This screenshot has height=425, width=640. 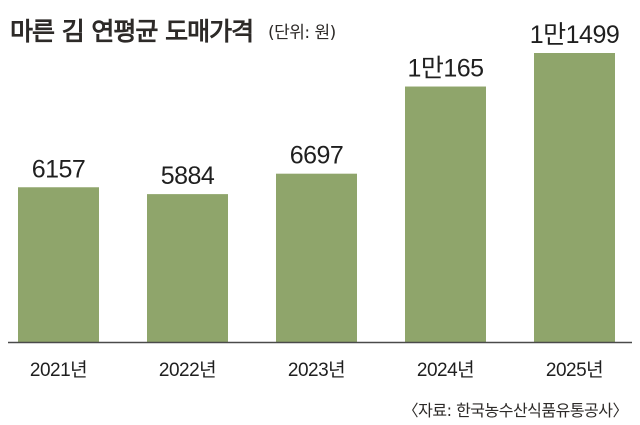 I want to click on category-label-2024년: 2024년, so click(x=445, y=370).